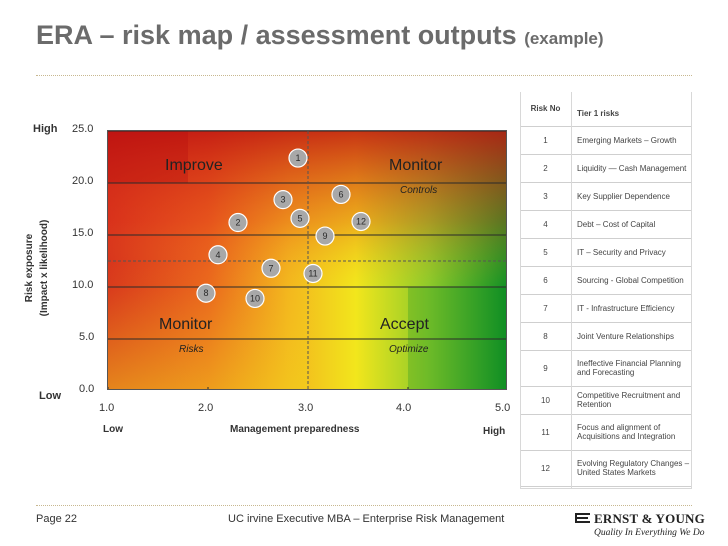  I want to click on x-tick: 5.0, so click(503, 408).